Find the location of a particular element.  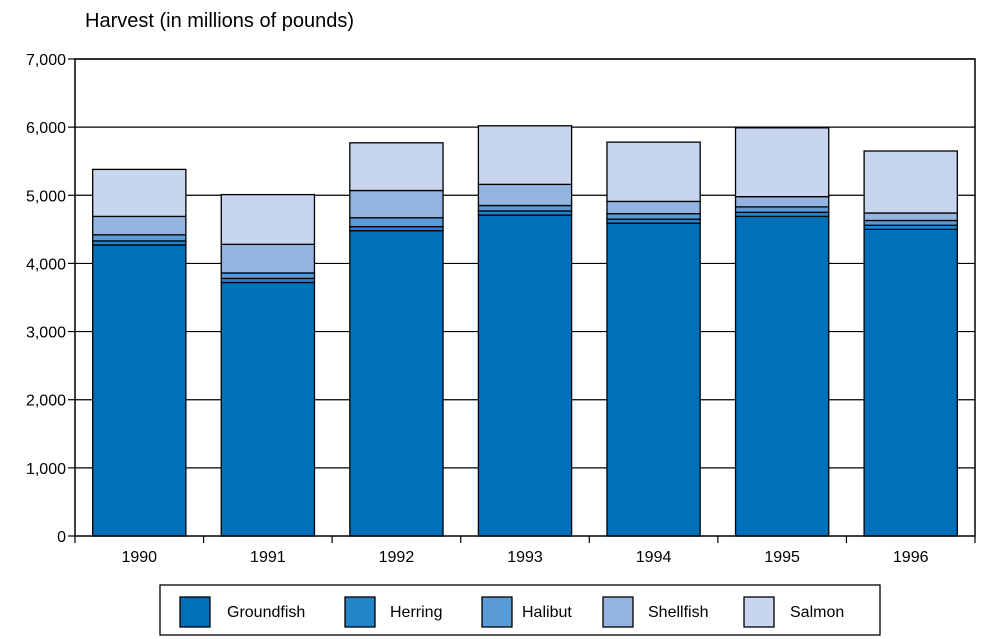

chart-title: Harvest (in millions of pounds) is located at coordinates (219, 21).